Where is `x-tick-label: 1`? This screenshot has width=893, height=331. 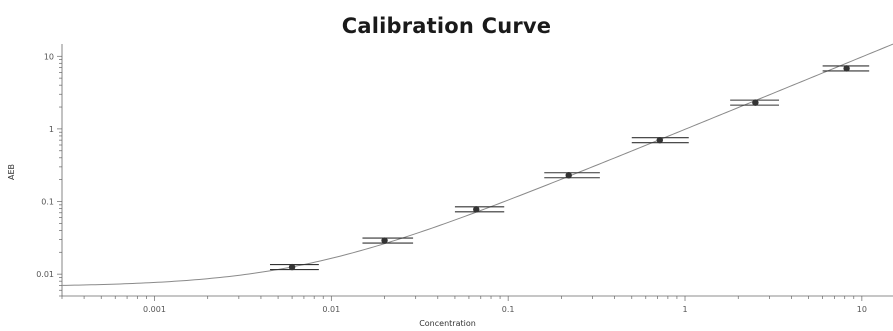 x-tick-label: 1 is located at coordinates (684, 309).